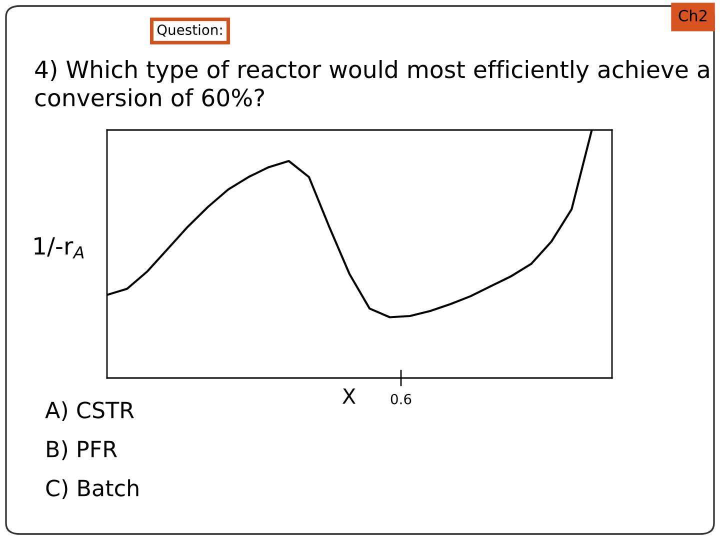 This screenshot has width=720, height=540. Describe the element at coordinates (89, 411) in the screenshot. I see `text: A) CSTR` at that location.